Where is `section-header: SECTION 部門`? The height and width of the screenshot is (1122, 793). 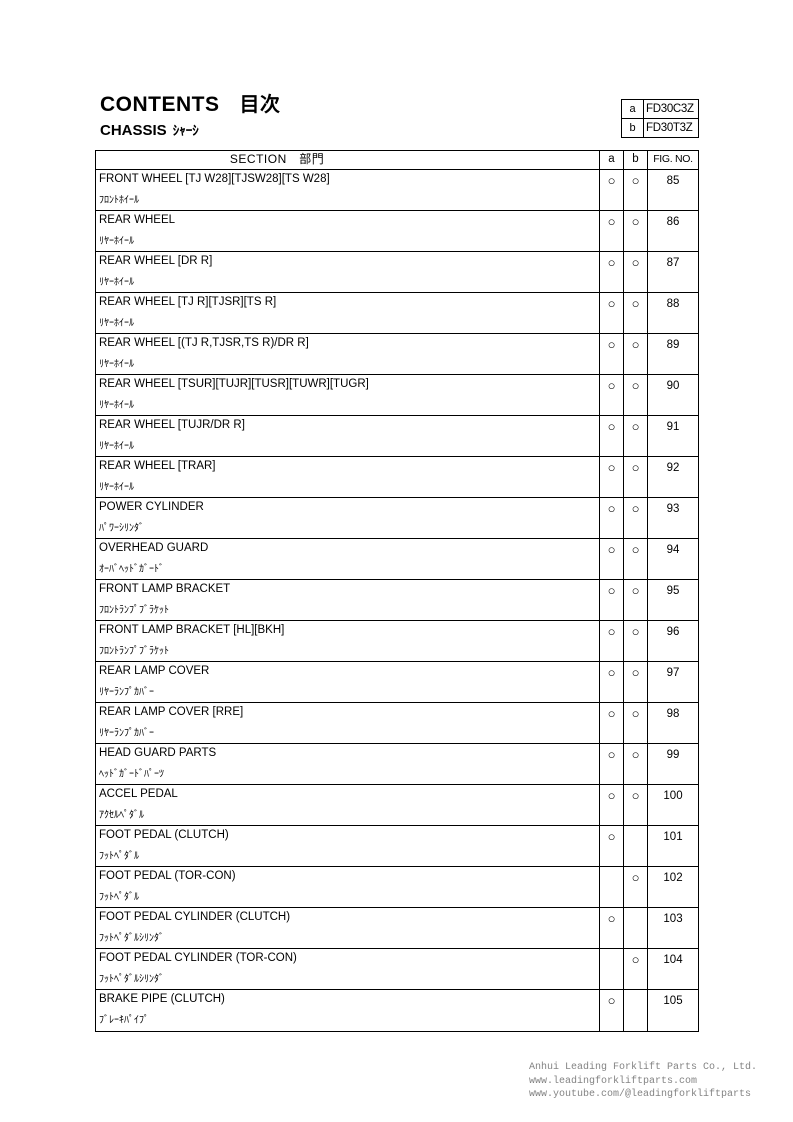 section-header: SECTION 部門 is located at coordinates (347, 160).